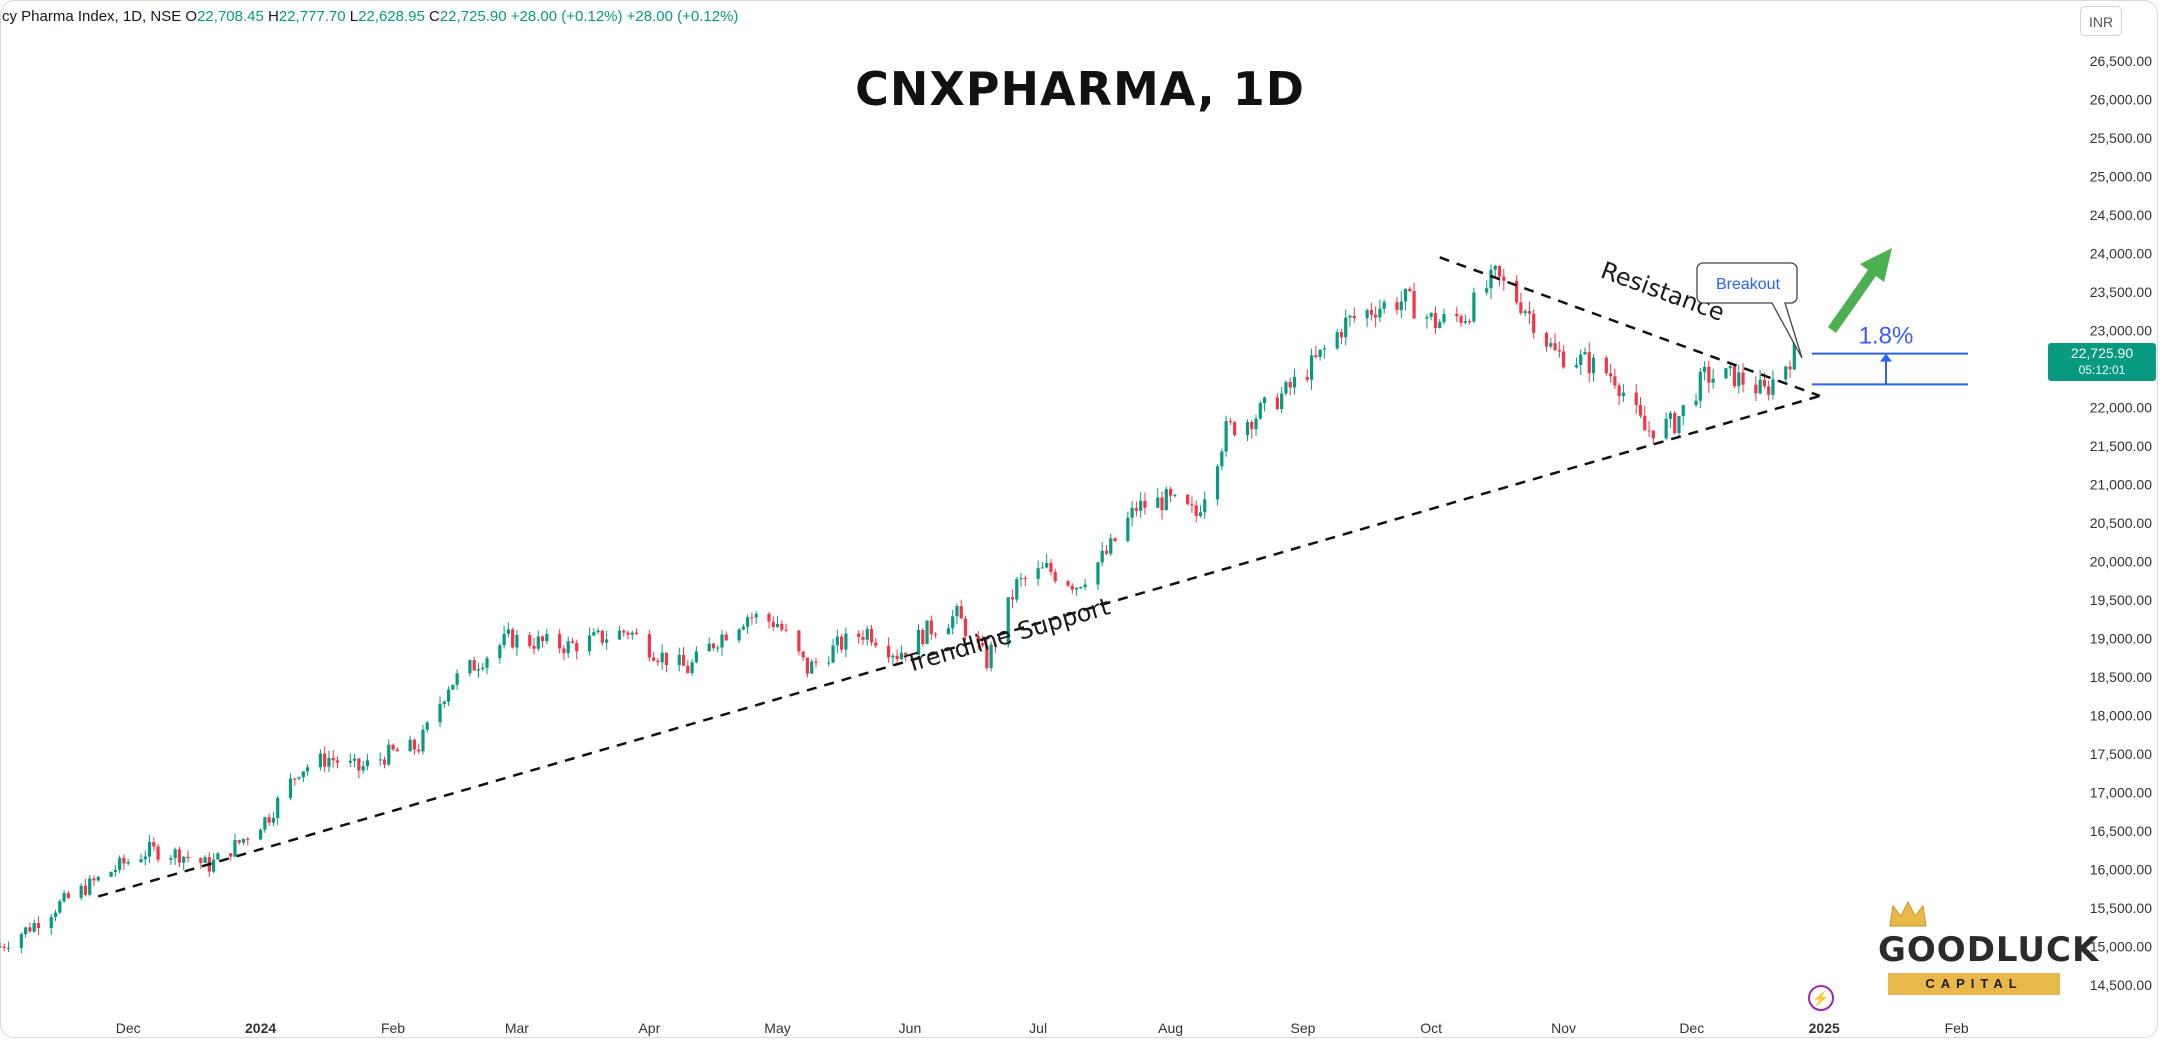  Describe the element at coordinates (260, 1028) in the screenshot. I see `x-tick-label: 2024` at that location.